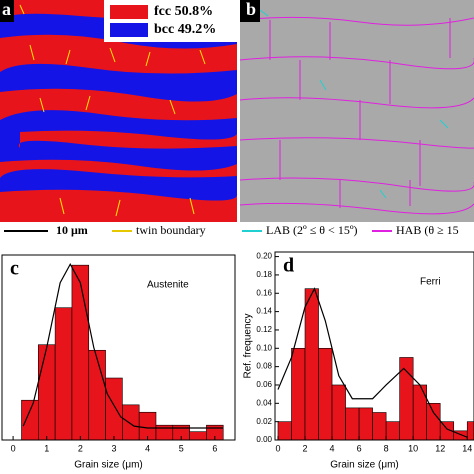  I want to click on annotation: Ferri, so click(430, 282).